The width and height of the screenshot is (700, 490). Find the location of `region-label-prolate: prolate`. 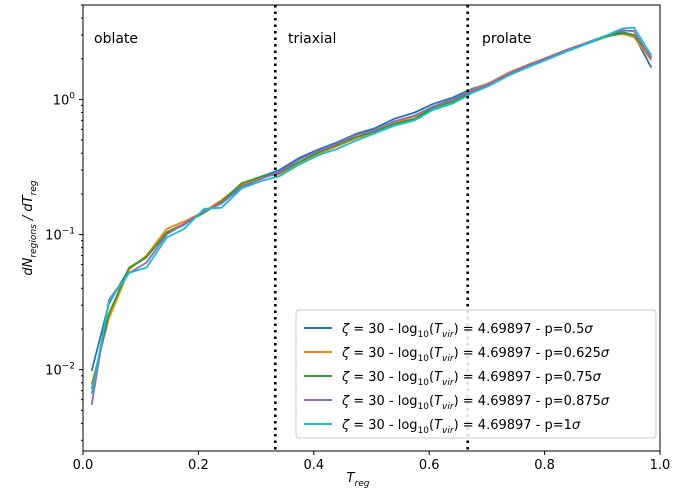

region-label-prolate: prolate is located at coordinates (506, 39).